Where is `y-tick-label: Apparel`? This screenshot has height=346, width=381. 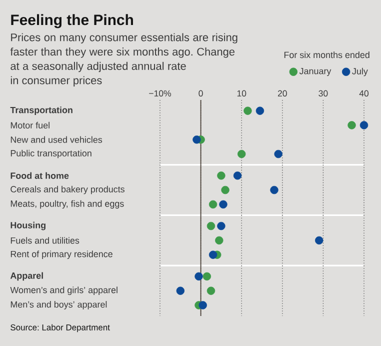 y-tick-label: Apparel is located at coordinates (26, 276).